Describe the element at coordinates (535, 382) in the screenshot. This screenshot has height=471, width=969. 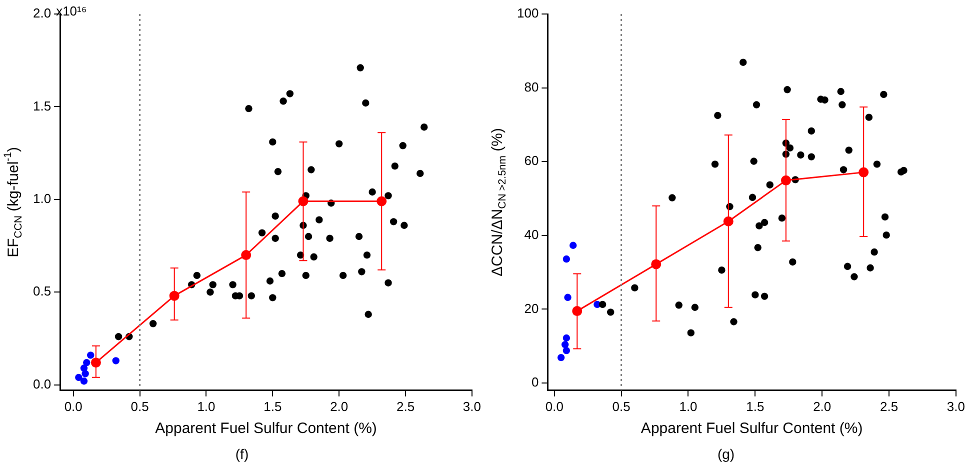
I see `y-tick-label: 0` at that location.